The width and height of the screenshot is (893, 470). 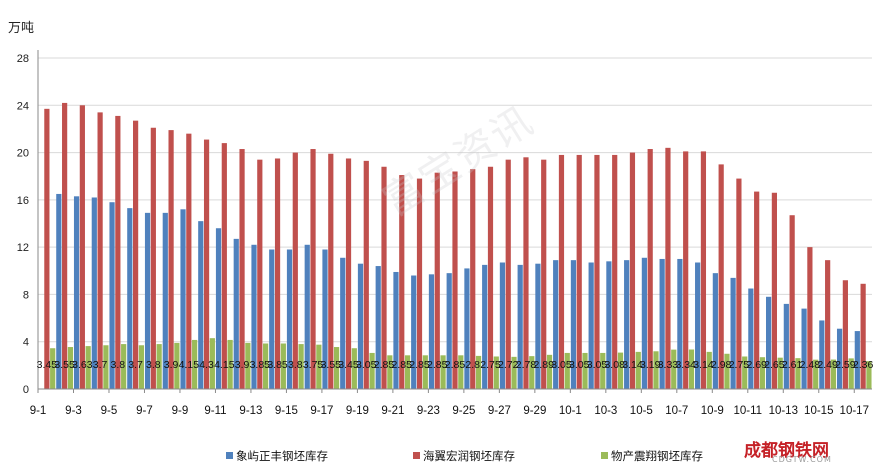 What do you see at coordinates (153, 365) in the screenshot?
I see `data-label: 3.8` at bounding box center [153, 365].